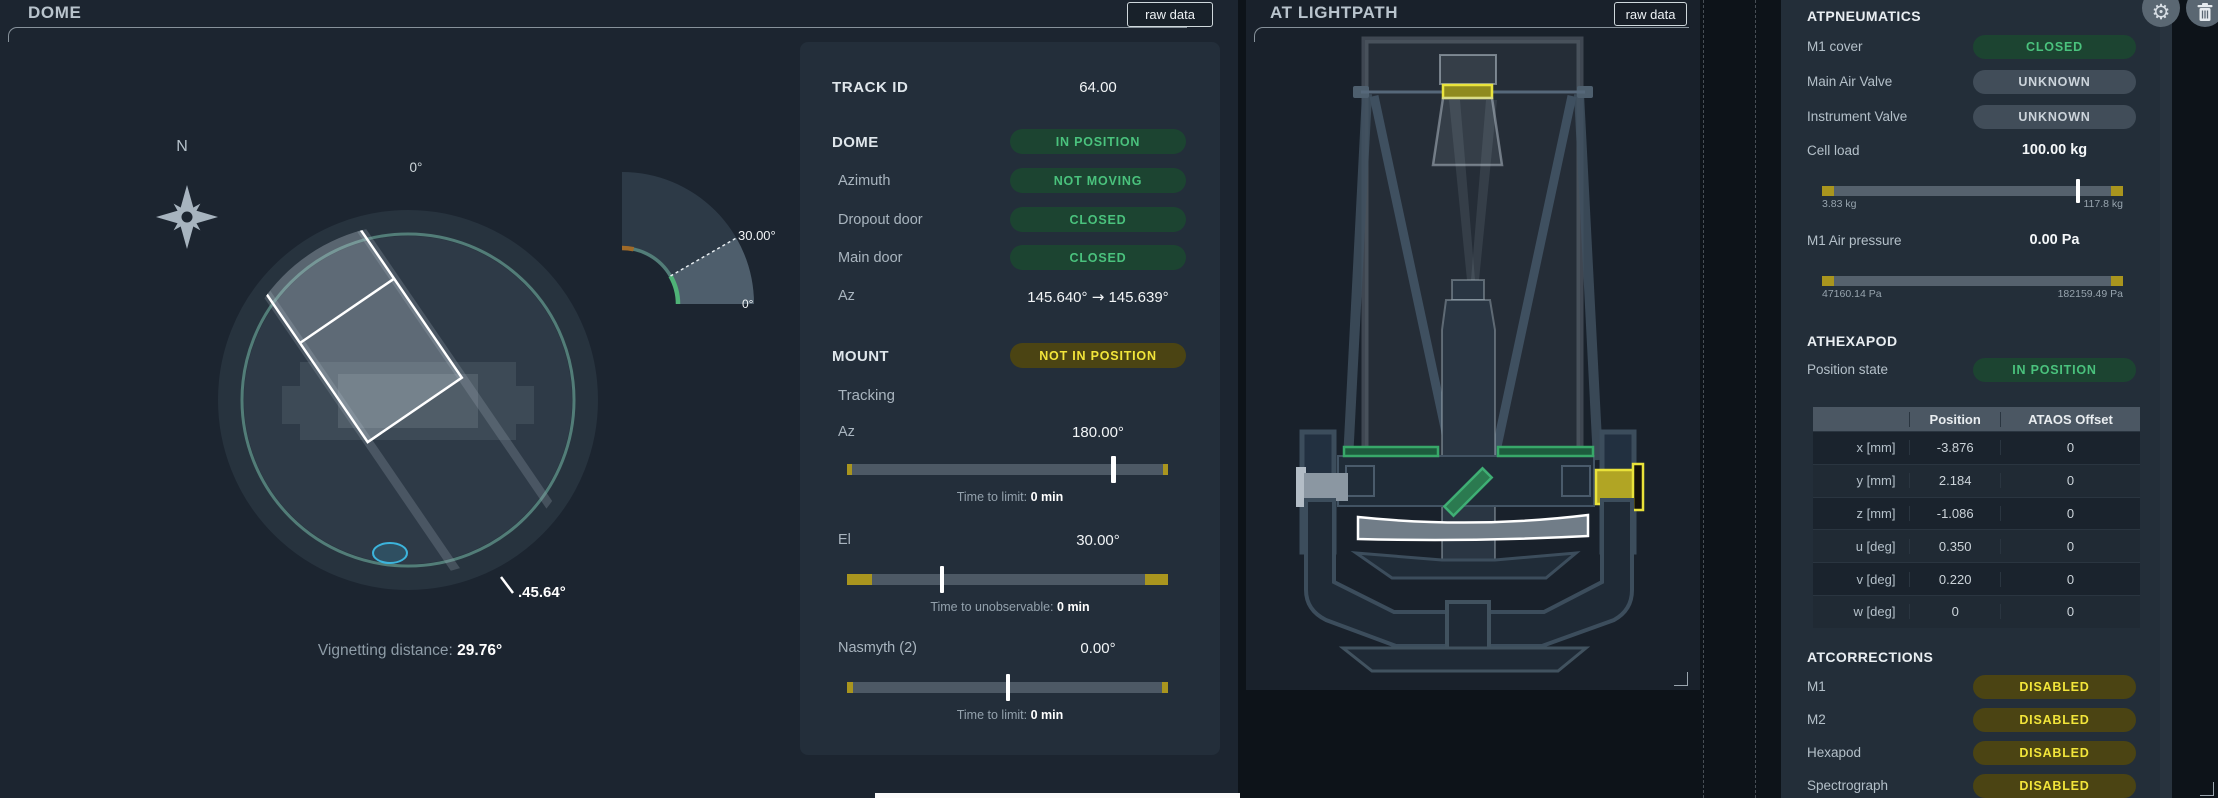  What do you see at coordinates (1010, 497) in the screenshot?
I see `az-time-to-limit: Time to limit: 0 min` at bounding box center [1010, 497].